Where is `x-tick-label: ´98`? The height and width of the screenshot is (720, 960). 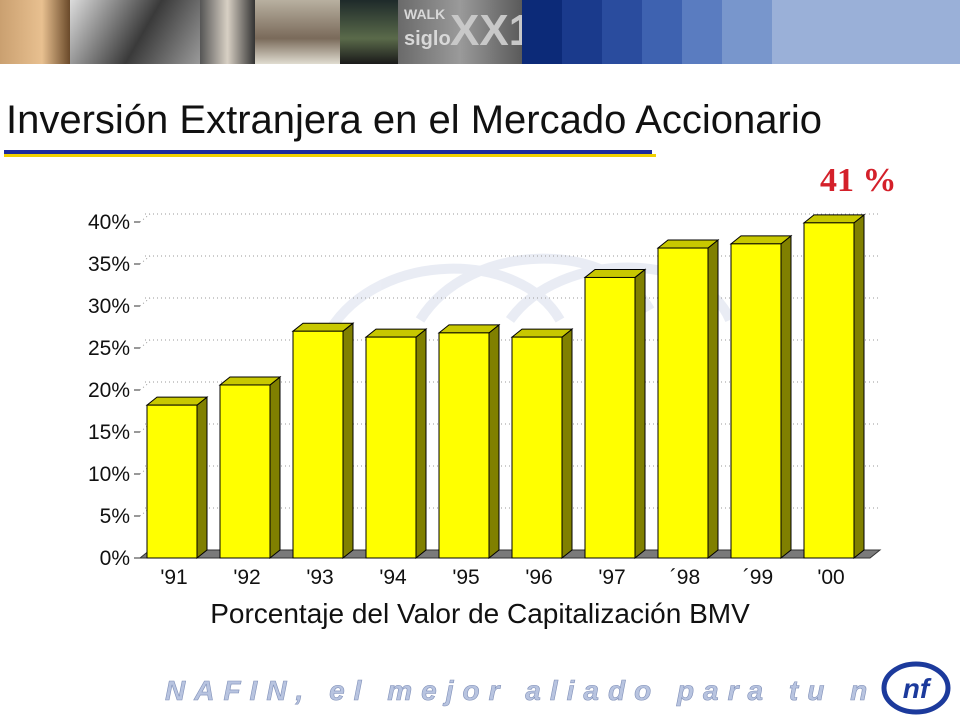
x-tick-label: ´98 is located at coordinates (685, 577).